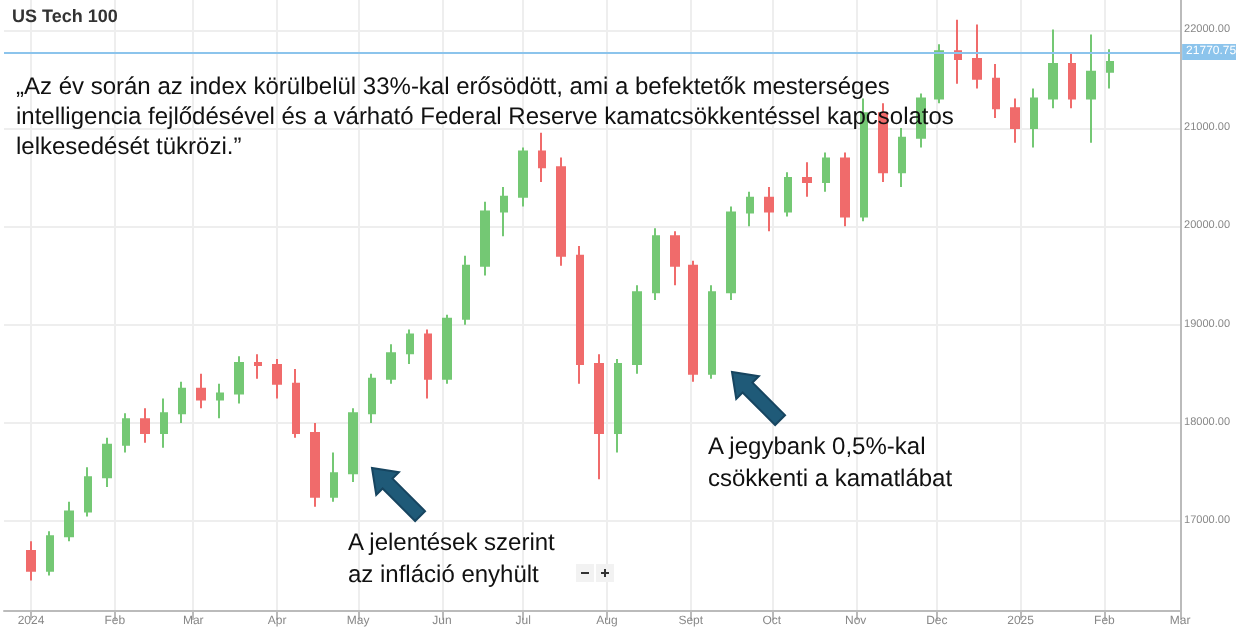 This screenshot has height=642, width=1236. I want to click on annotation: A jegybank 0,5%-kal csökkenti a kamatlábat, so click(830, 462).